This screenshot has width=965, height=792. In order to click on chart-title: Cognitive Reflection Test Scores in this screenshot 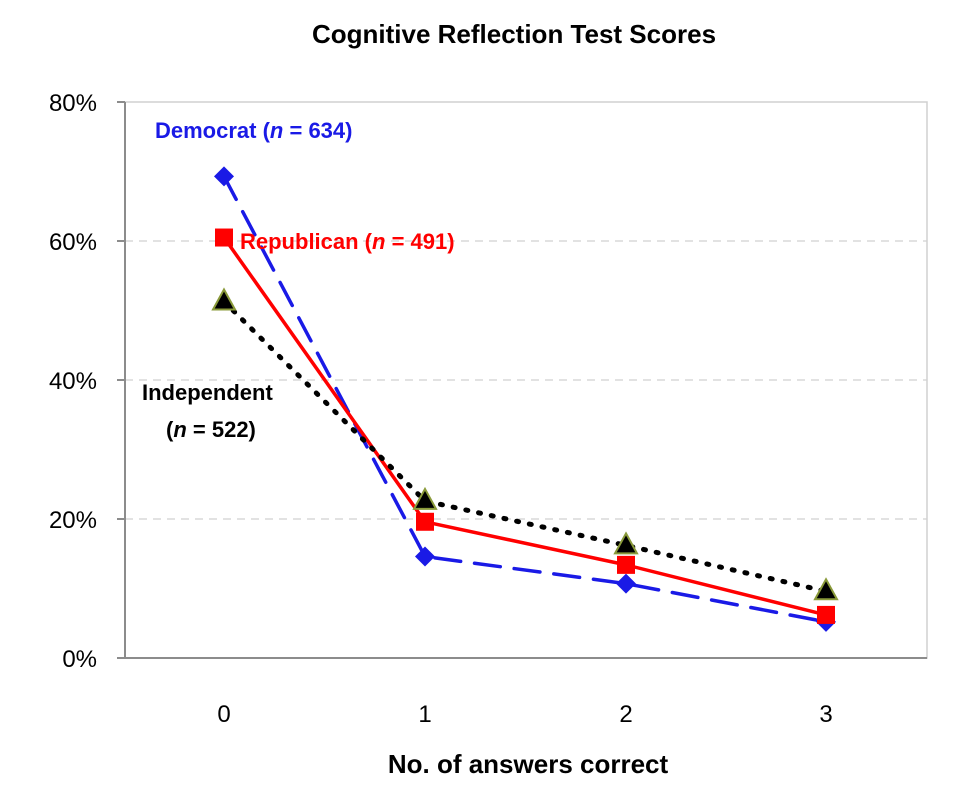, I will do `click(514, 34)`.